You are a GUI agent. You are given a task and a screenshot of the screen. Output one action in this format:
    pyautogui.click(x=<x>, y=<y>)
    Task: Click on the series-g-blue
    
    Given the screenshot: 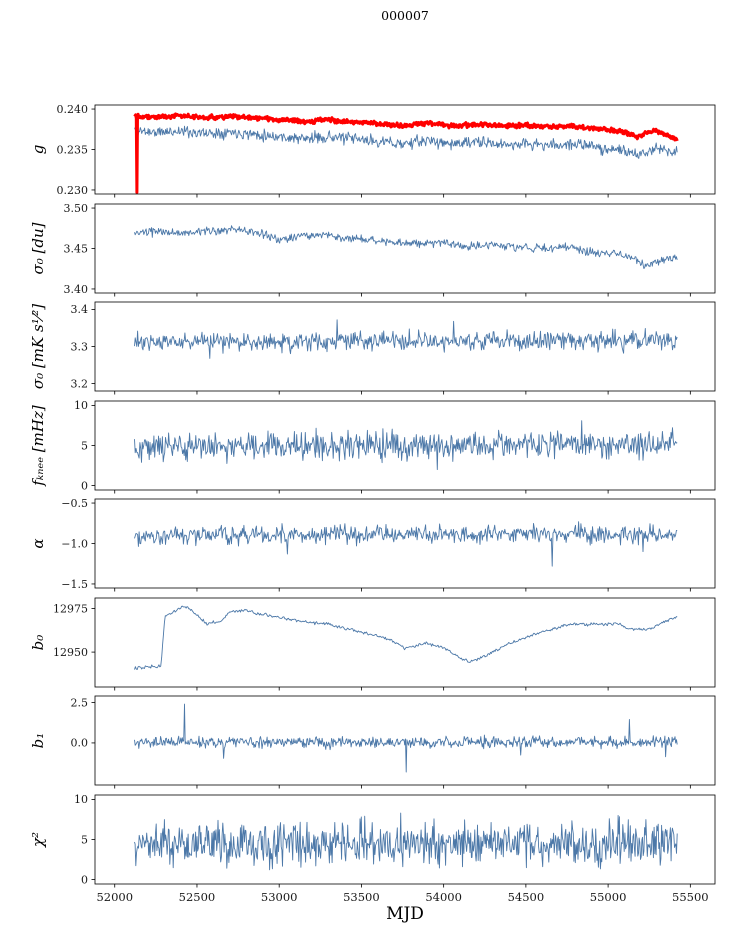 What is the action you would take?
    pyautogui.click(x=406, y=142)
    